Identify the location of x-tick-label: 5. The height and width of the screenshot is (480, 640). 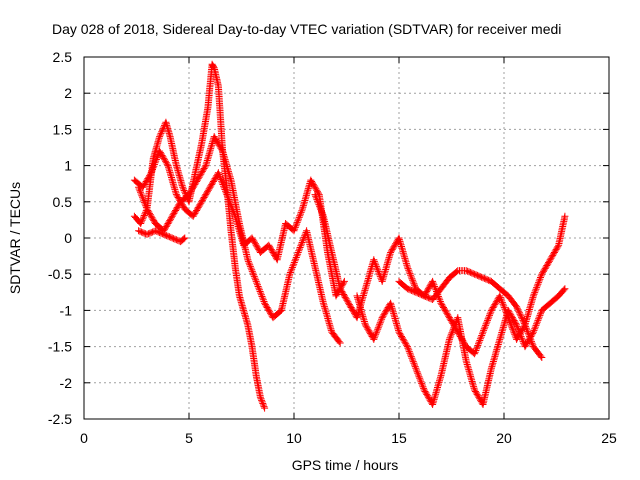
(189, 438).